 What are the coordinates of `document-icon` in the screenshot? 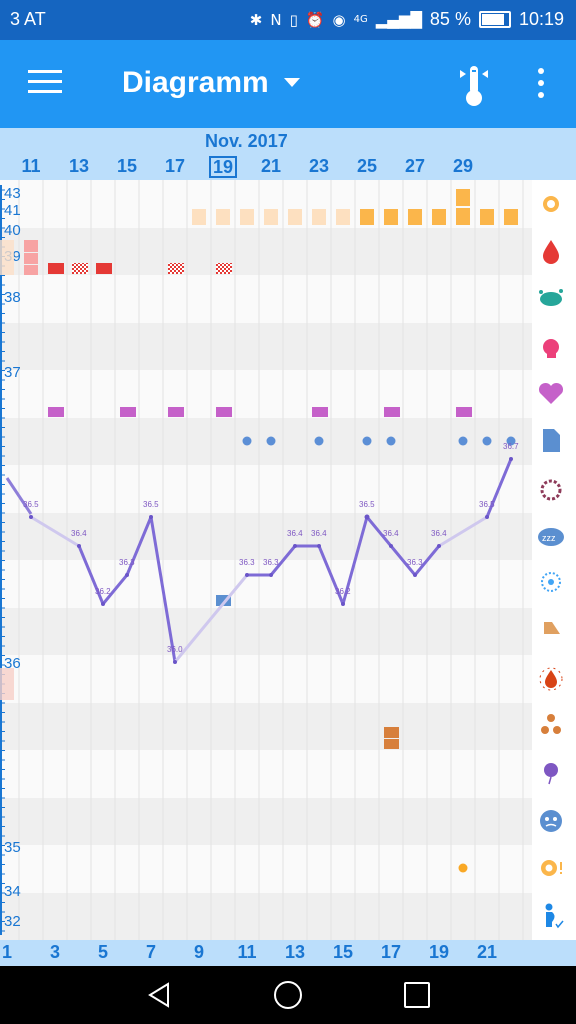 It's located at (551, 440).